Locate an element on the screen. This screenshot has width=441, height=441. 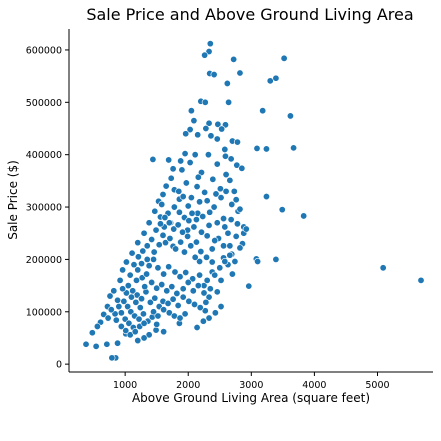
y-tick-label: 500000 is located at coordinates (44, 103).